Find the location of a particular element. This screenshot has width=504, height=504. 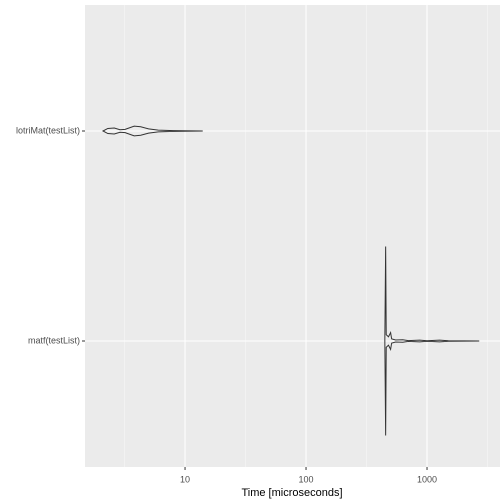

x-tick-label: 1000 is located at coordinates (427, 479).